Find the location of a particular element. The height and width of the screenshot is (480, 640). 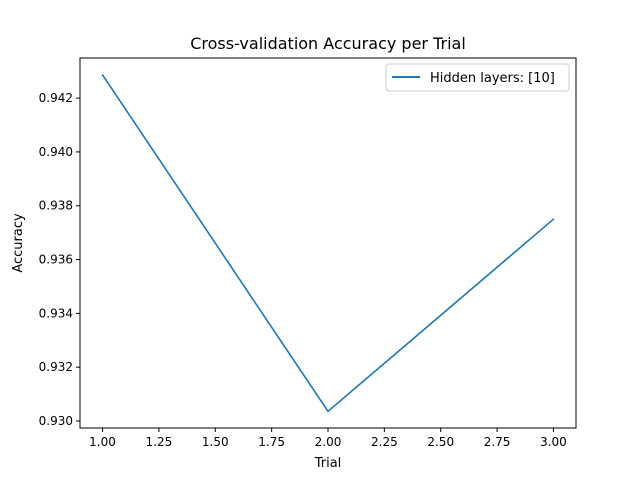

legend: Hidden layers: [10] is located at coordinates (477, 77).